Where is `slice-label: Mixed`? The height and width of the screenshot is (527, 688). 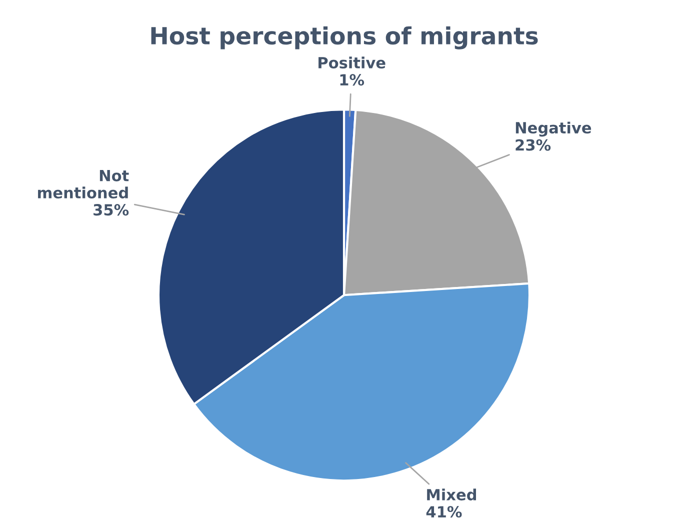 slice-label: Mixed is located at coordinates (451, 494).